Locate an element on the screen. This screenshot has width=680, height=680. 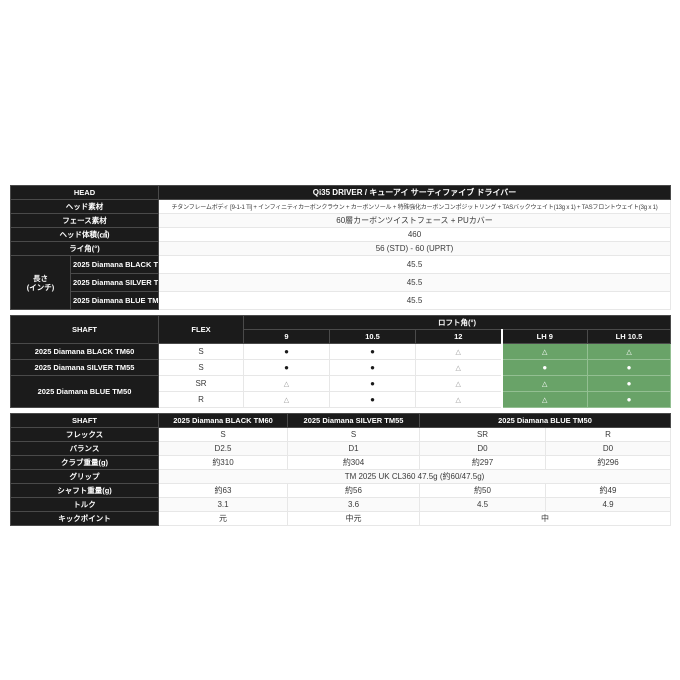
torque-value: 3.1 is located at coordinates (223, 504).